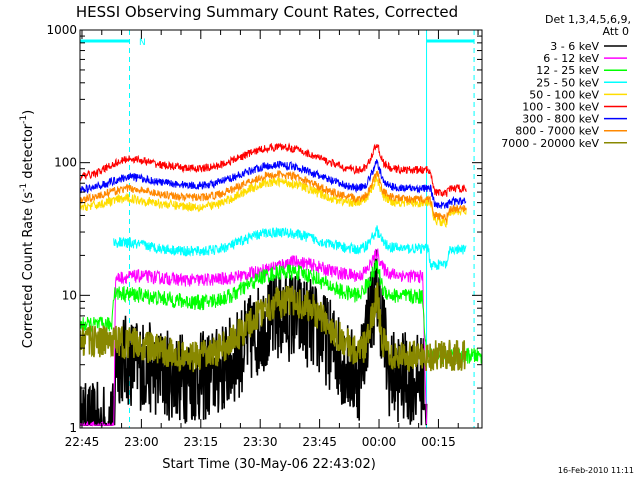 The image size is (640, 480). I want to click on legend-label: 100 - 300 keV, so click(560, 107).